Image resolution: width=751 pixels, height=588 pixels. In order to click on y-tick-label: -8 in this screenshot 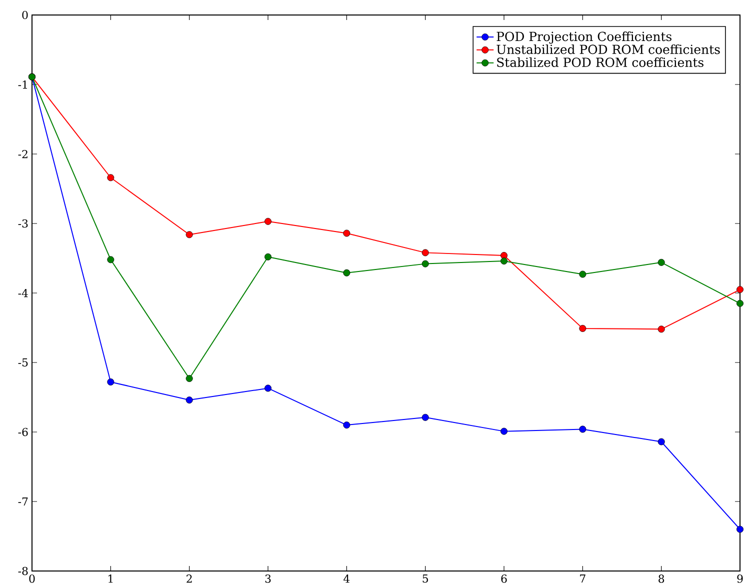, I will do `click(23, 571)`.